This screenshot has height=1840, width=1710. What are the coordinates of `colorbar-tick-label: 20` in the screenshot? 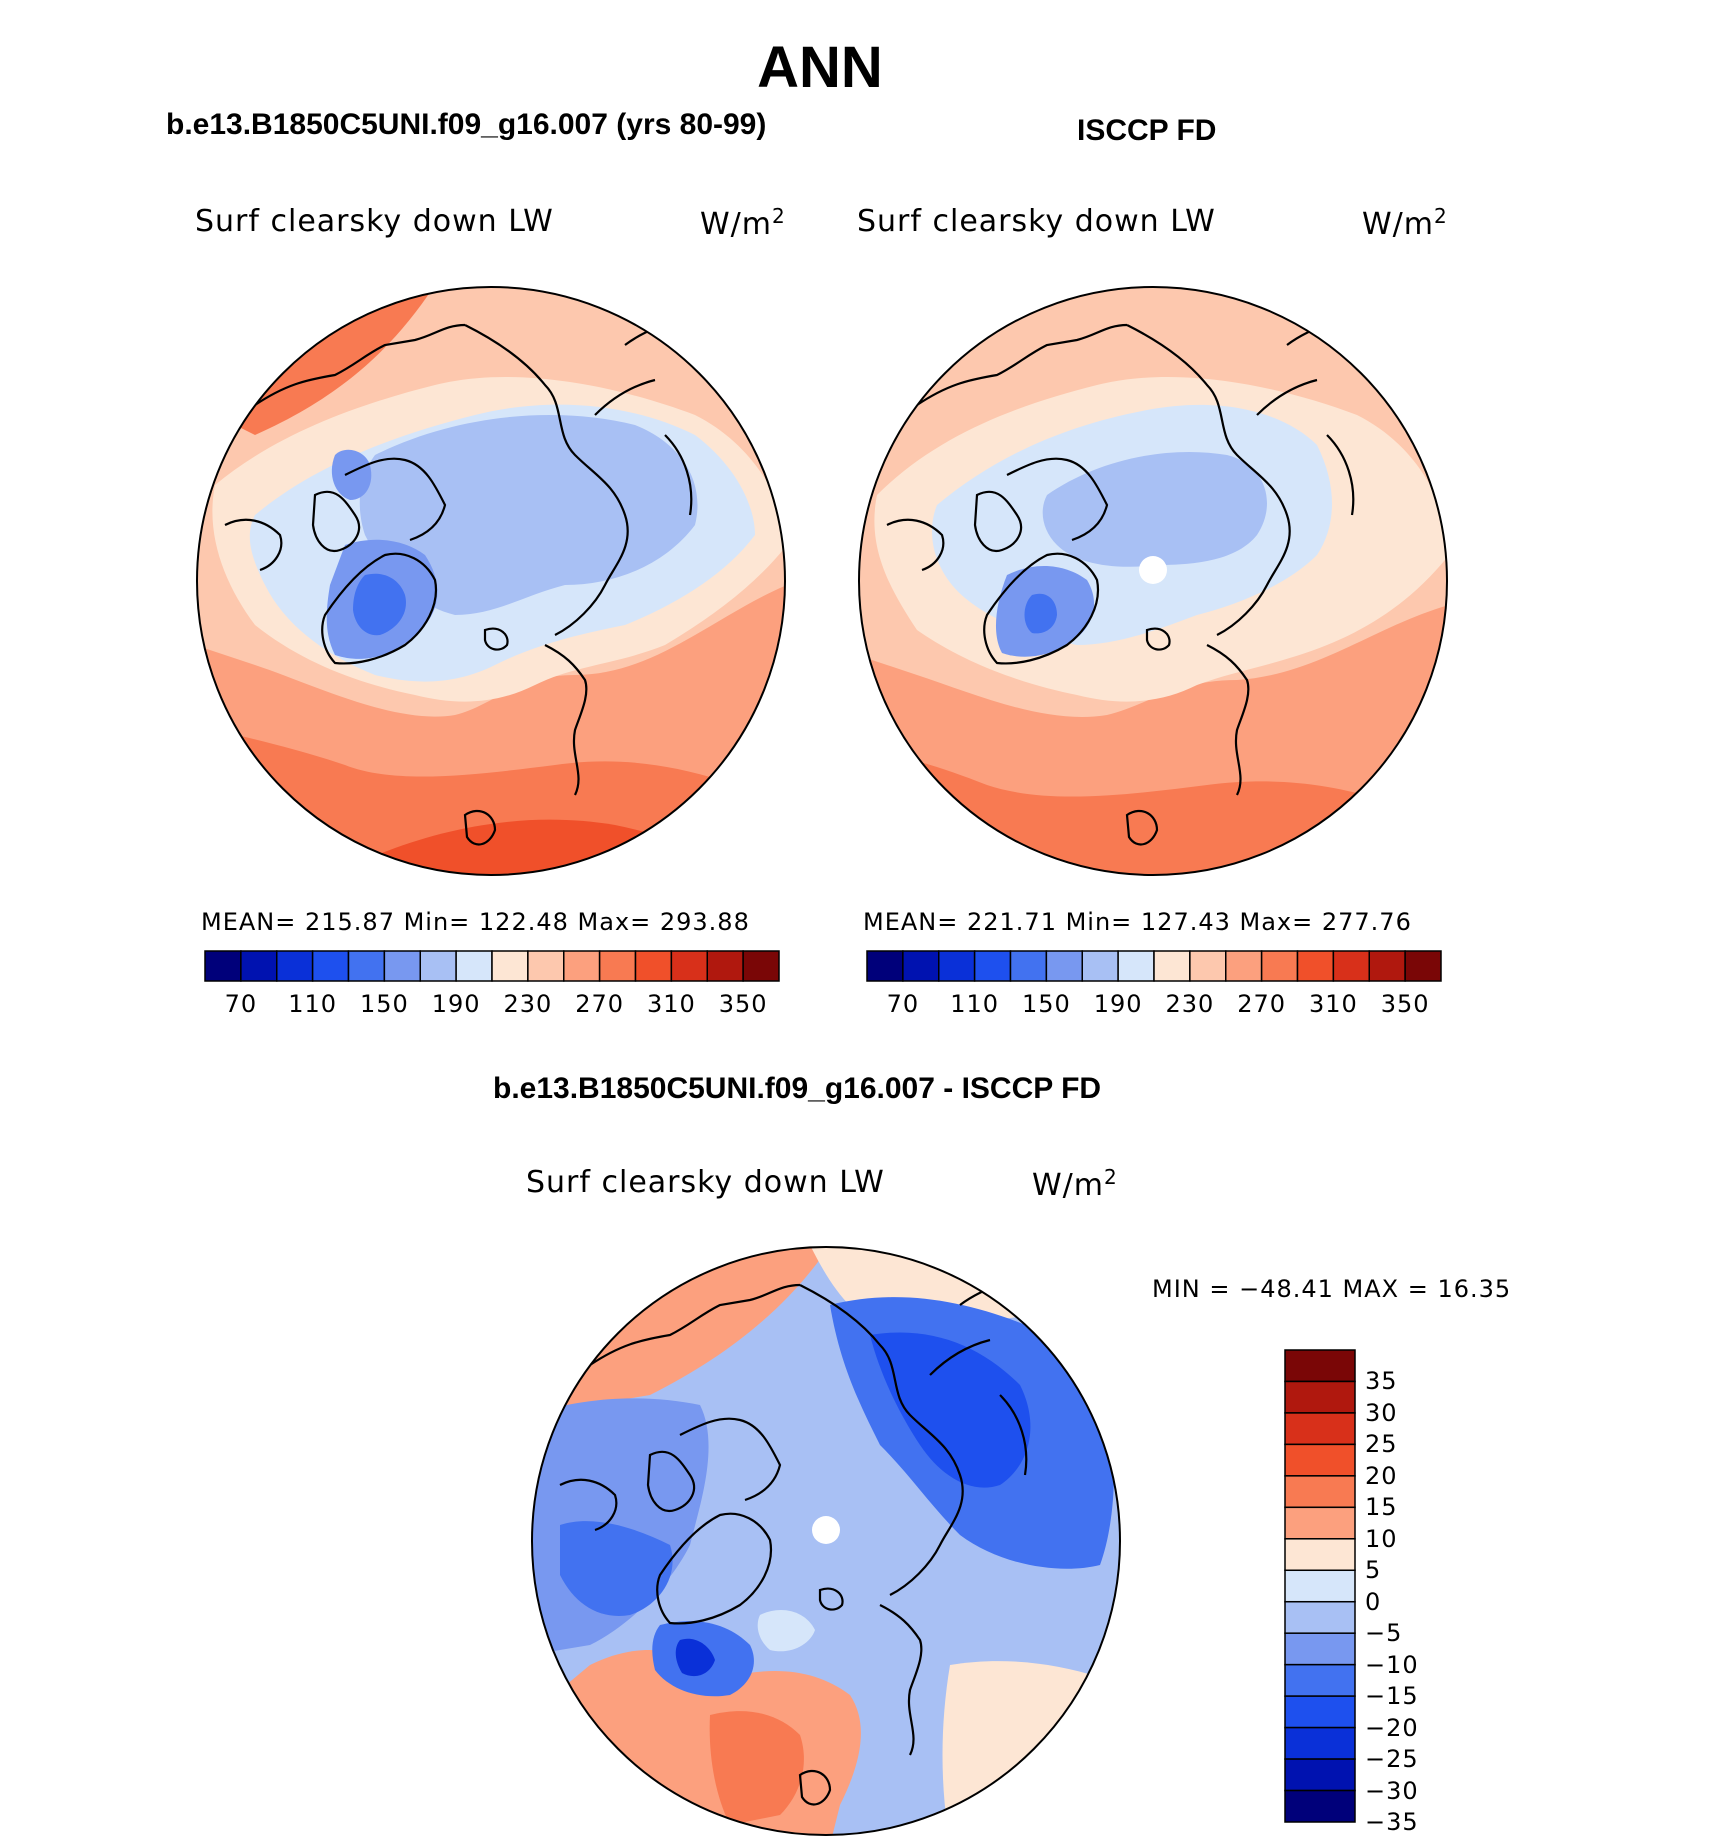 It's located at (1381, 1475).